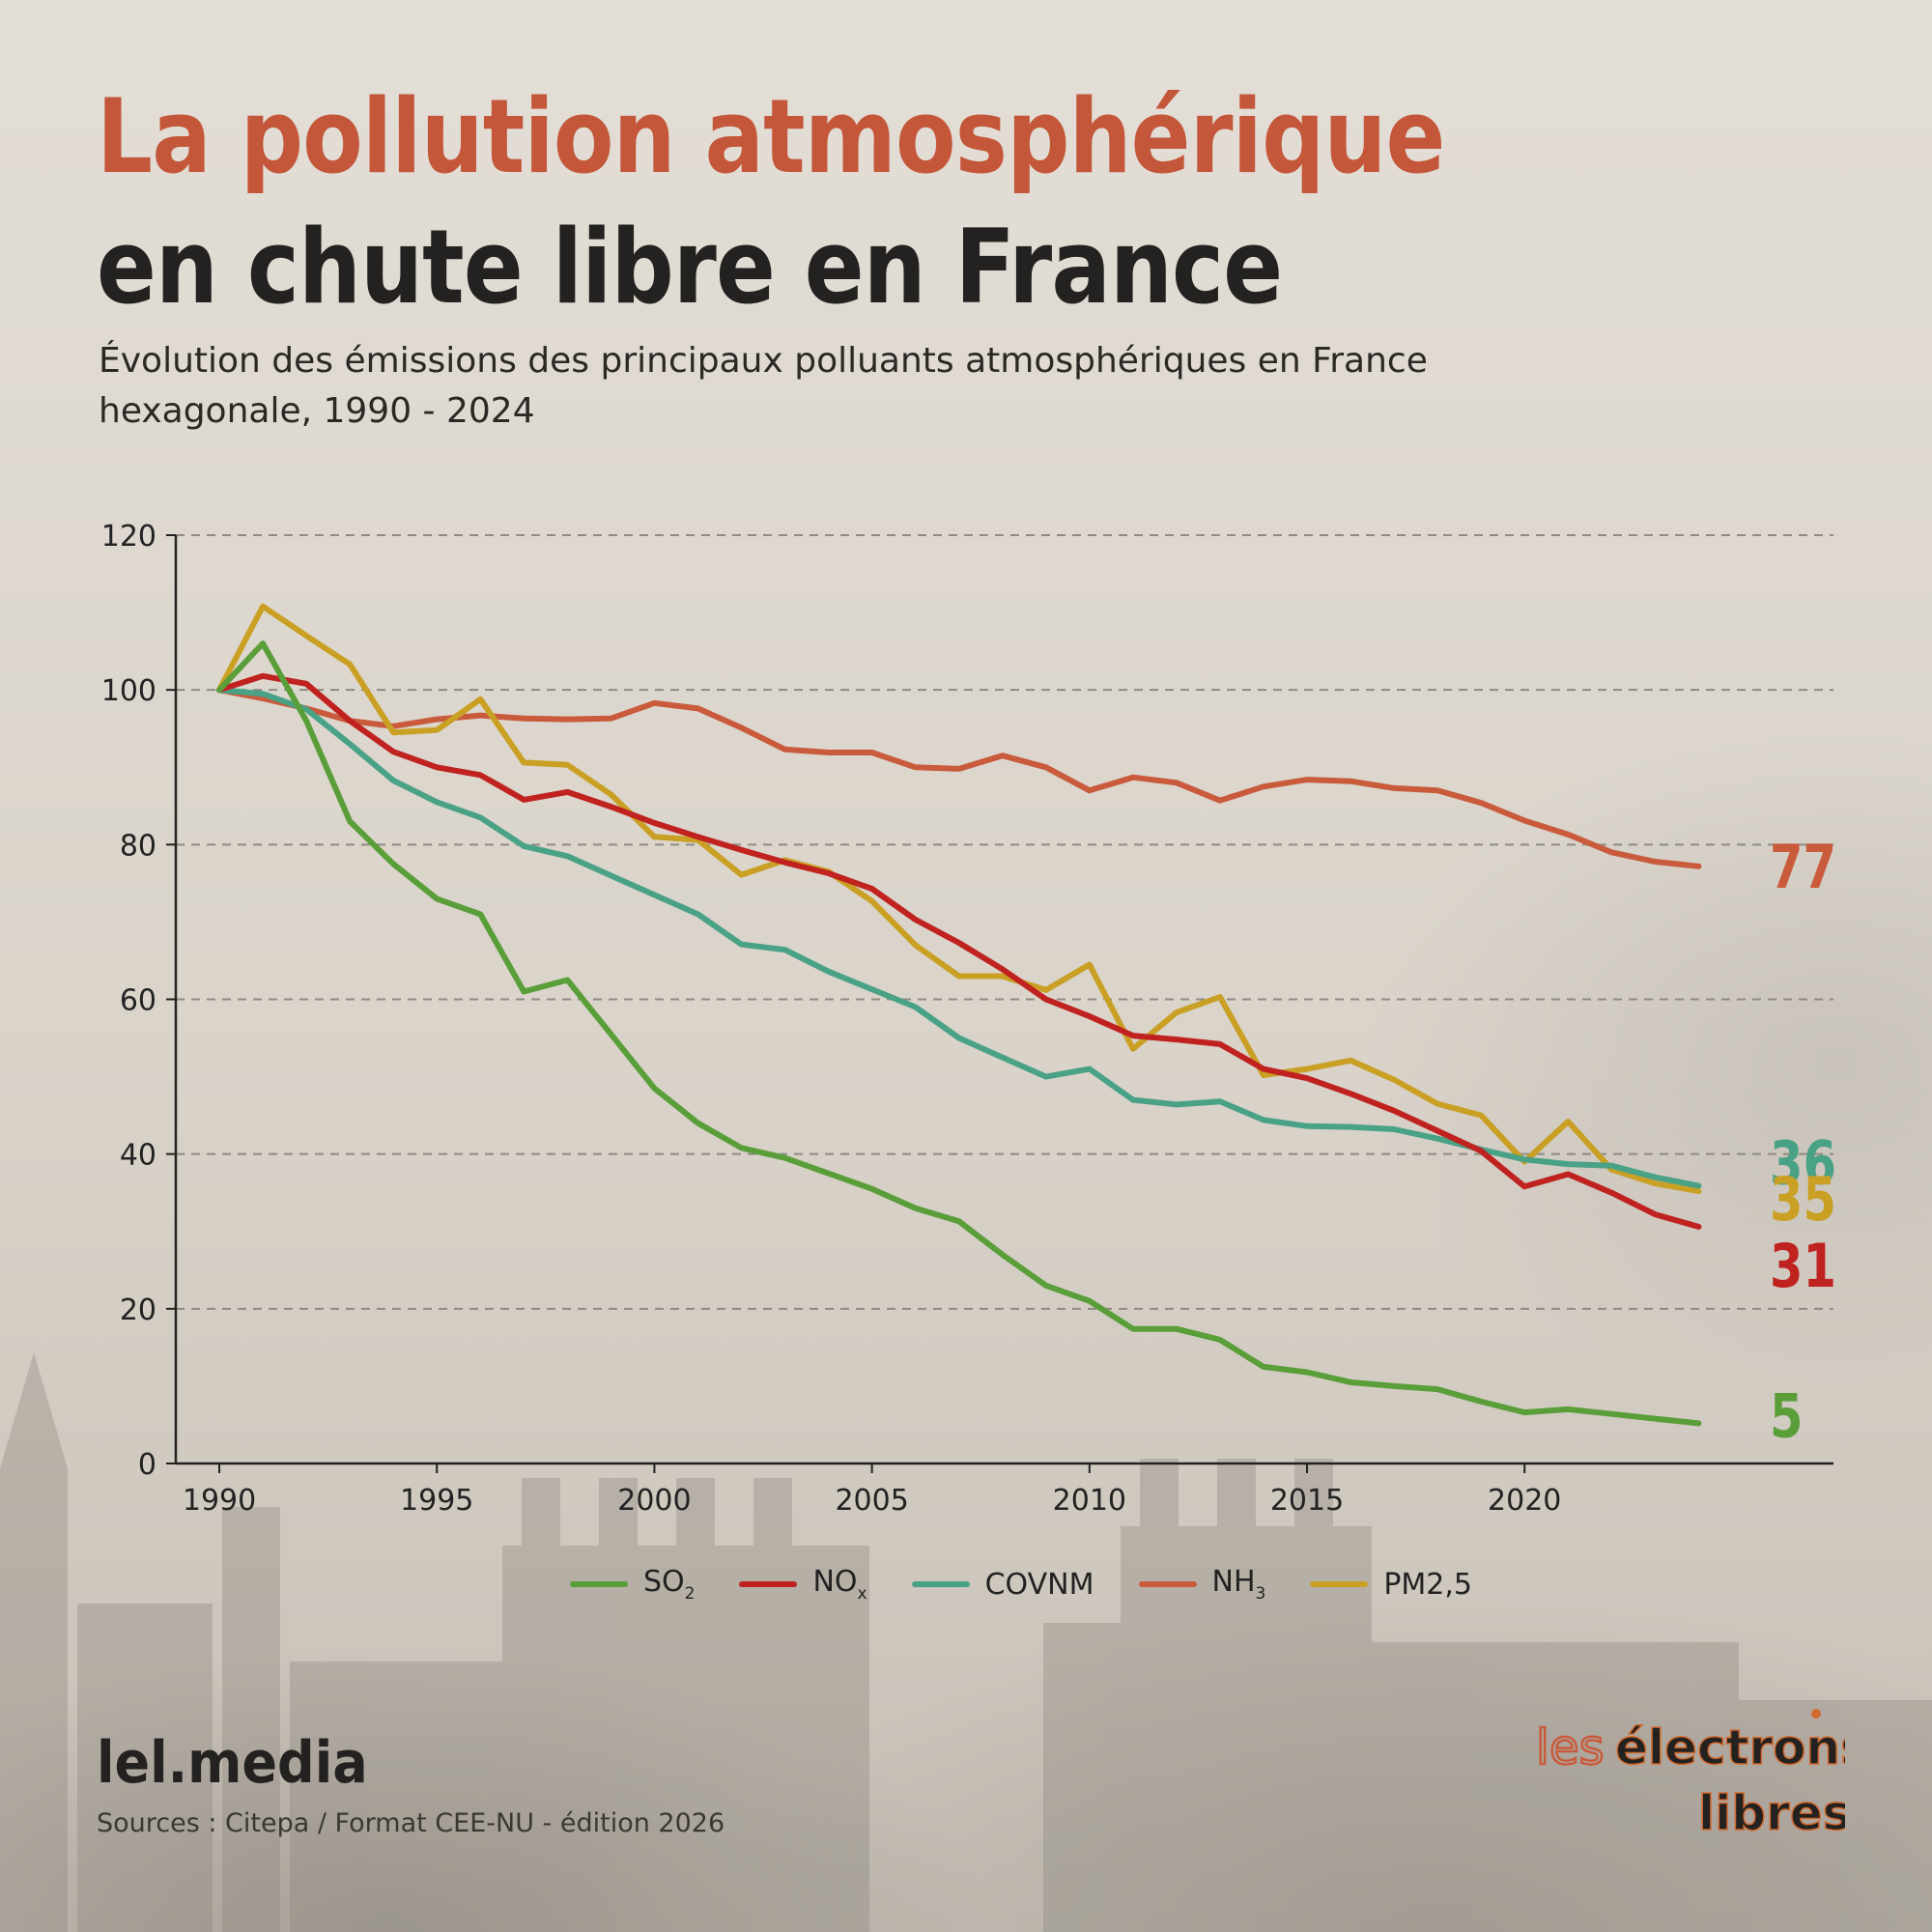  I want to click on chart-legend: SO2 NOx COVNM NH3 PM2,5, so click(1021, 1584).